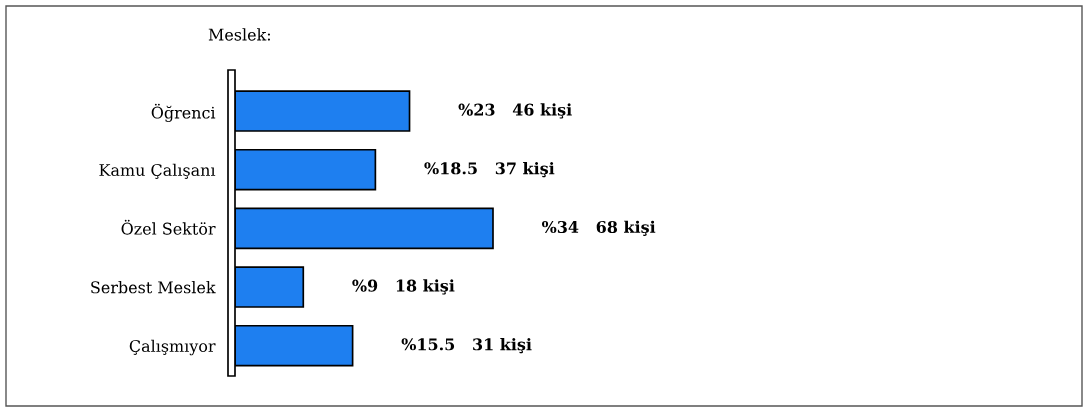 The image size is (1088, 412). Describe the element at coordinates (598, 228) in the screenshot. I see `data-label: %34 68 kişi` at that location.